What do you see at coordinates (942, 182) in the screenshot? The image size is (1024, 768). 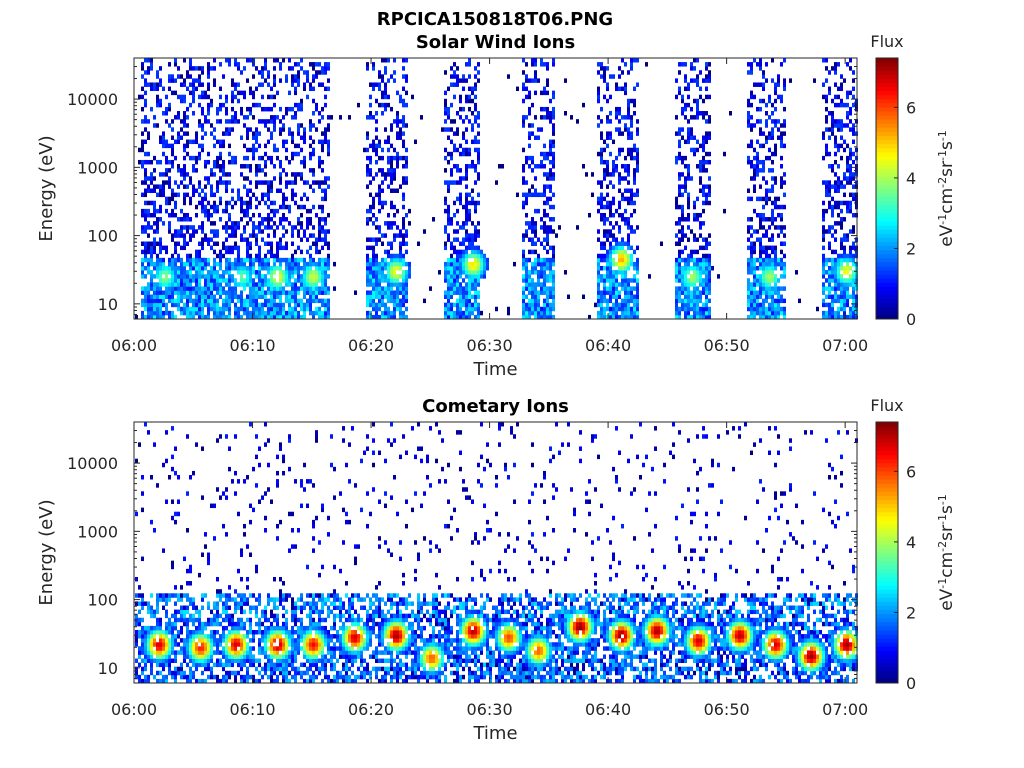 I see `colorbar-label-part: -2` at bounding box center [942, 182].